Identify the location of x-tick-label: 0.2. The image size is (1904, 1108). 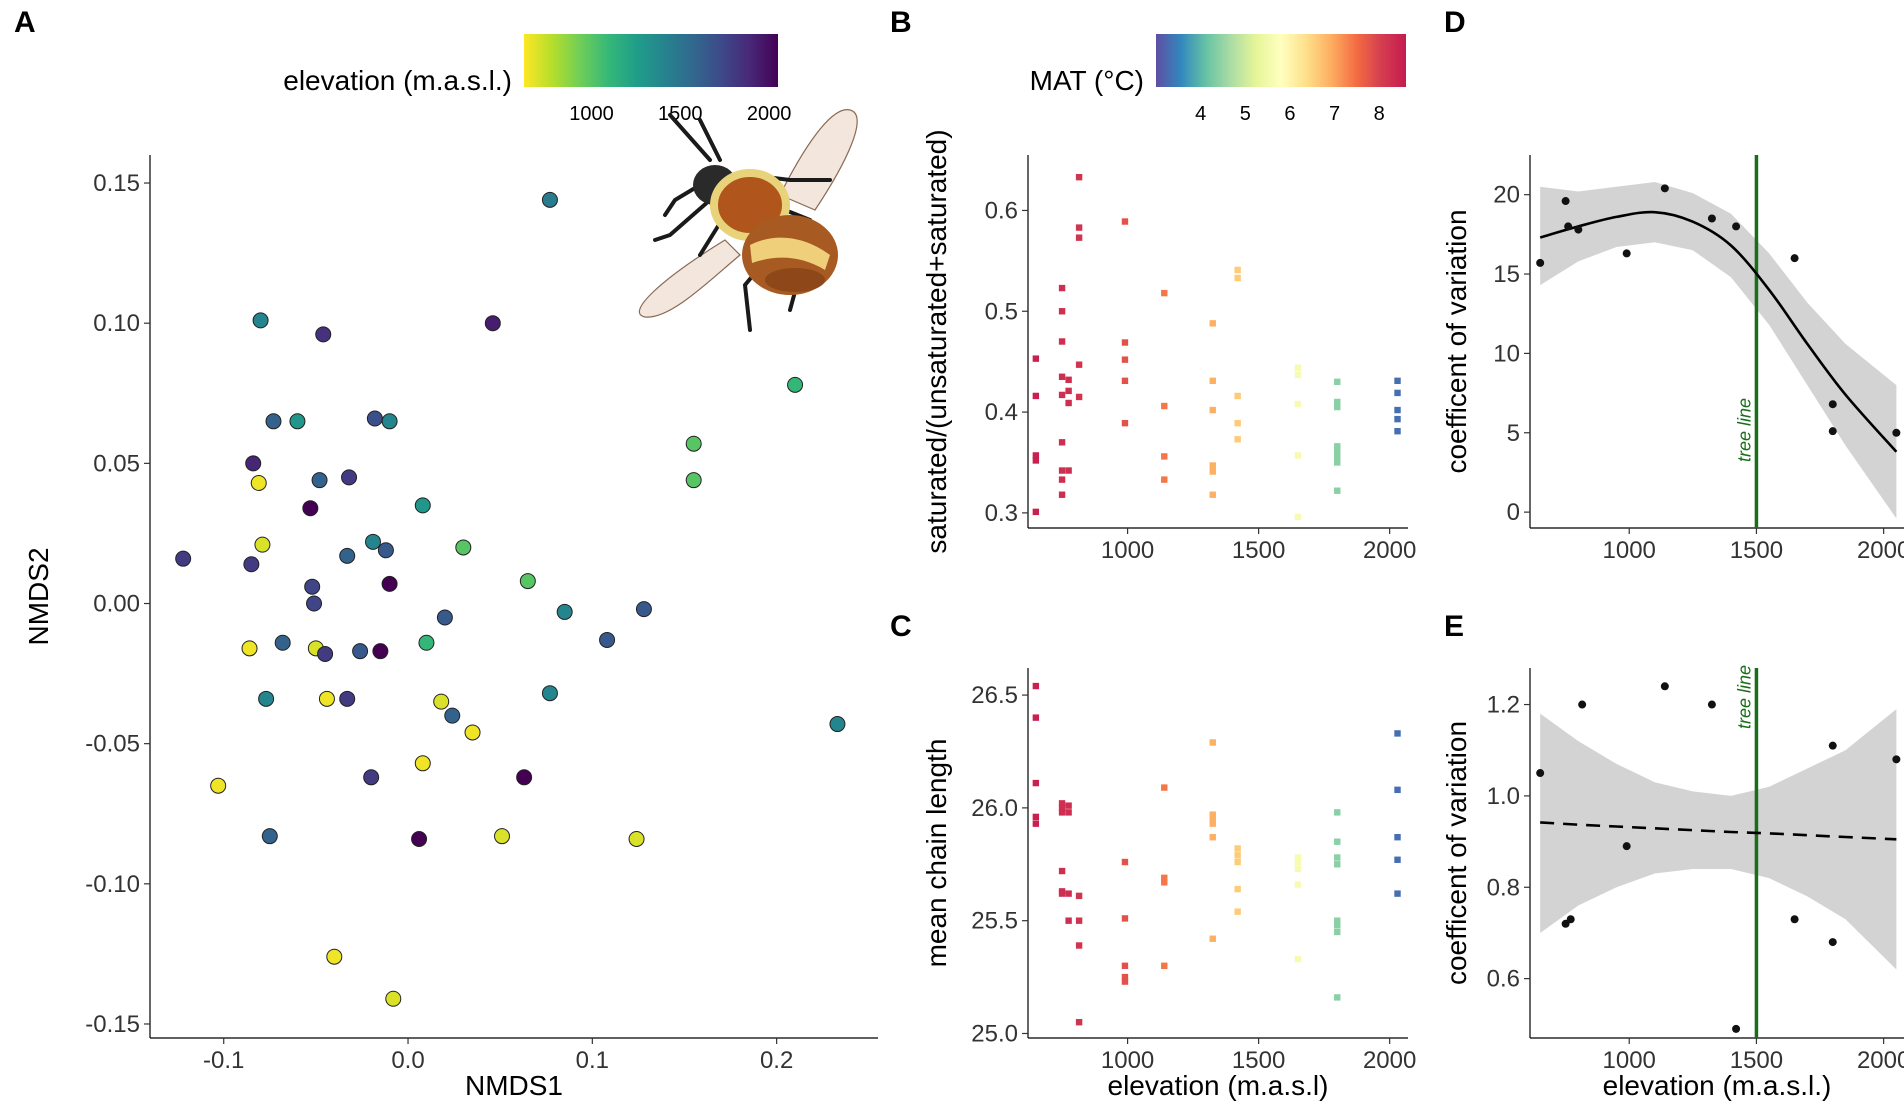
(776, 1060).